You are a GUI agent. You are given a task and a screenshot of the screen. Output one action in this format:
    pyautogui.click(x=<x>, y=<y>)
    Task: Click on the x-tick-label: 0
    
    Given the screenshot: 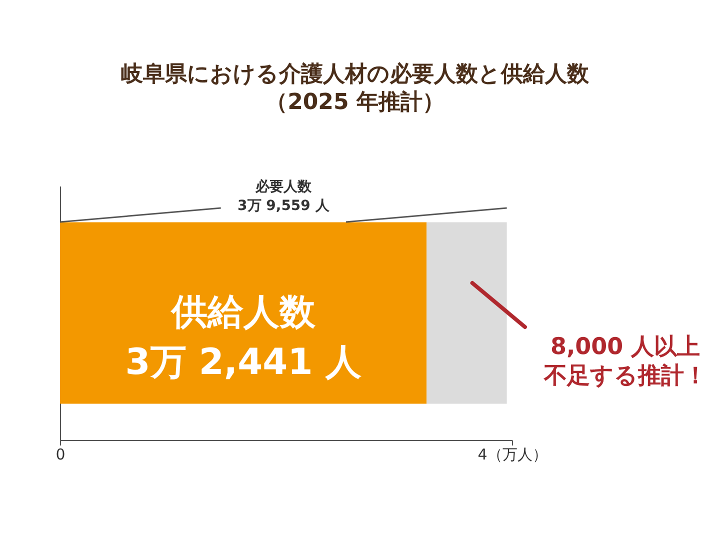 What is the action you would take?
    pyautogui.click(x=61, y=455)
    